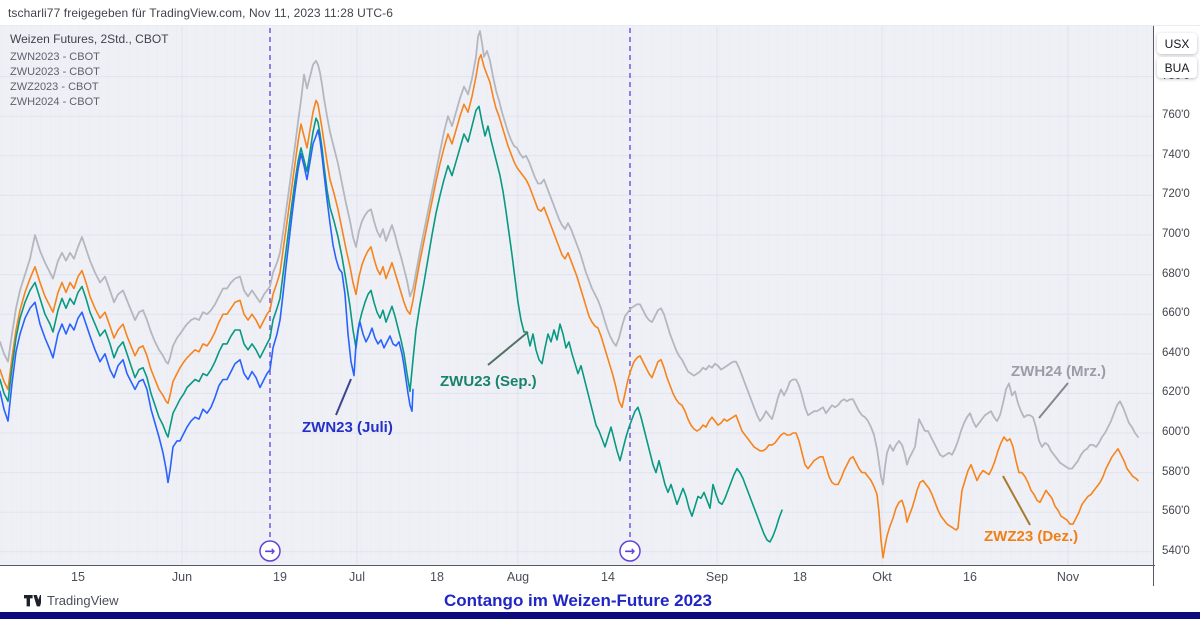 This screenshot has width=1200, height=619. I want to click on time-axis-border, so click(577, 565).